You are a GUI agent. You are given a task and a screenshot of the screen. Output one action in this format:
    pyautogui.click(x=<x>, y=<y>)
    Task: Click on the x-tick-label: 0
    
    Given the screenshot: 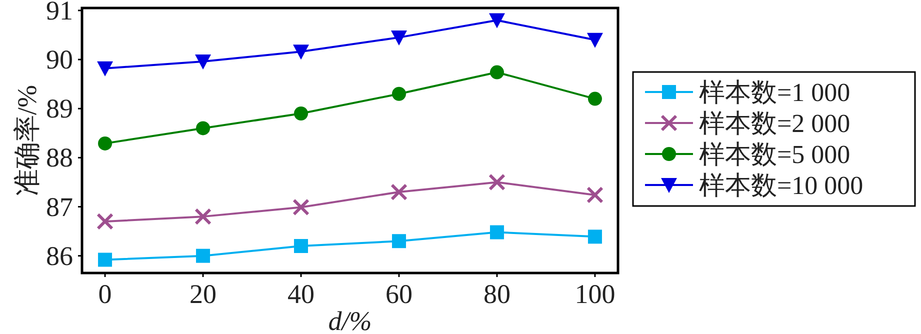 What is the action you would take?
    pyautogui.click(x=105, y=294)
    